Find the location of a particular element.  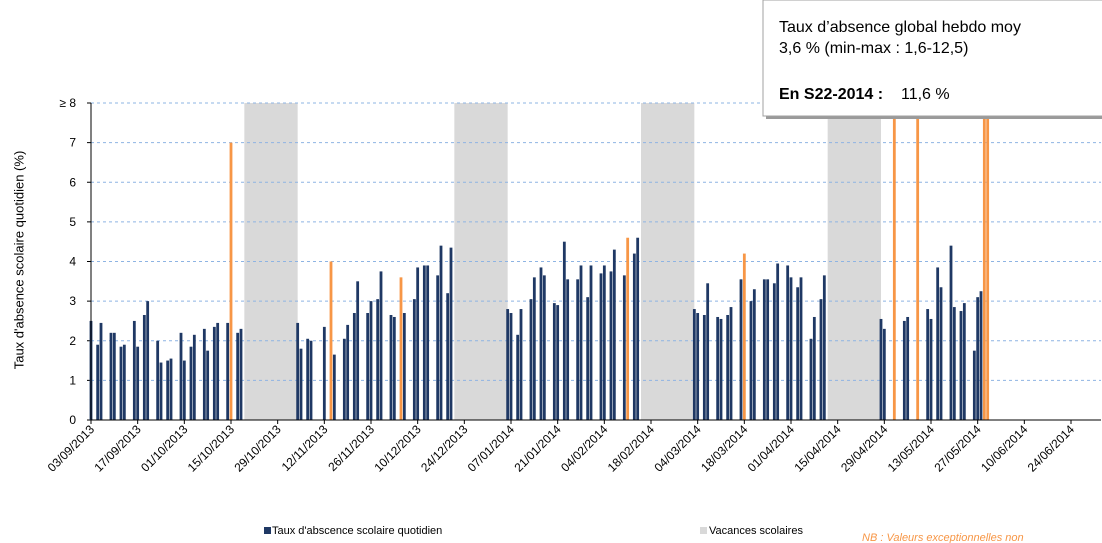

y-tick-label: 5 is located at coordinates (72, 222).